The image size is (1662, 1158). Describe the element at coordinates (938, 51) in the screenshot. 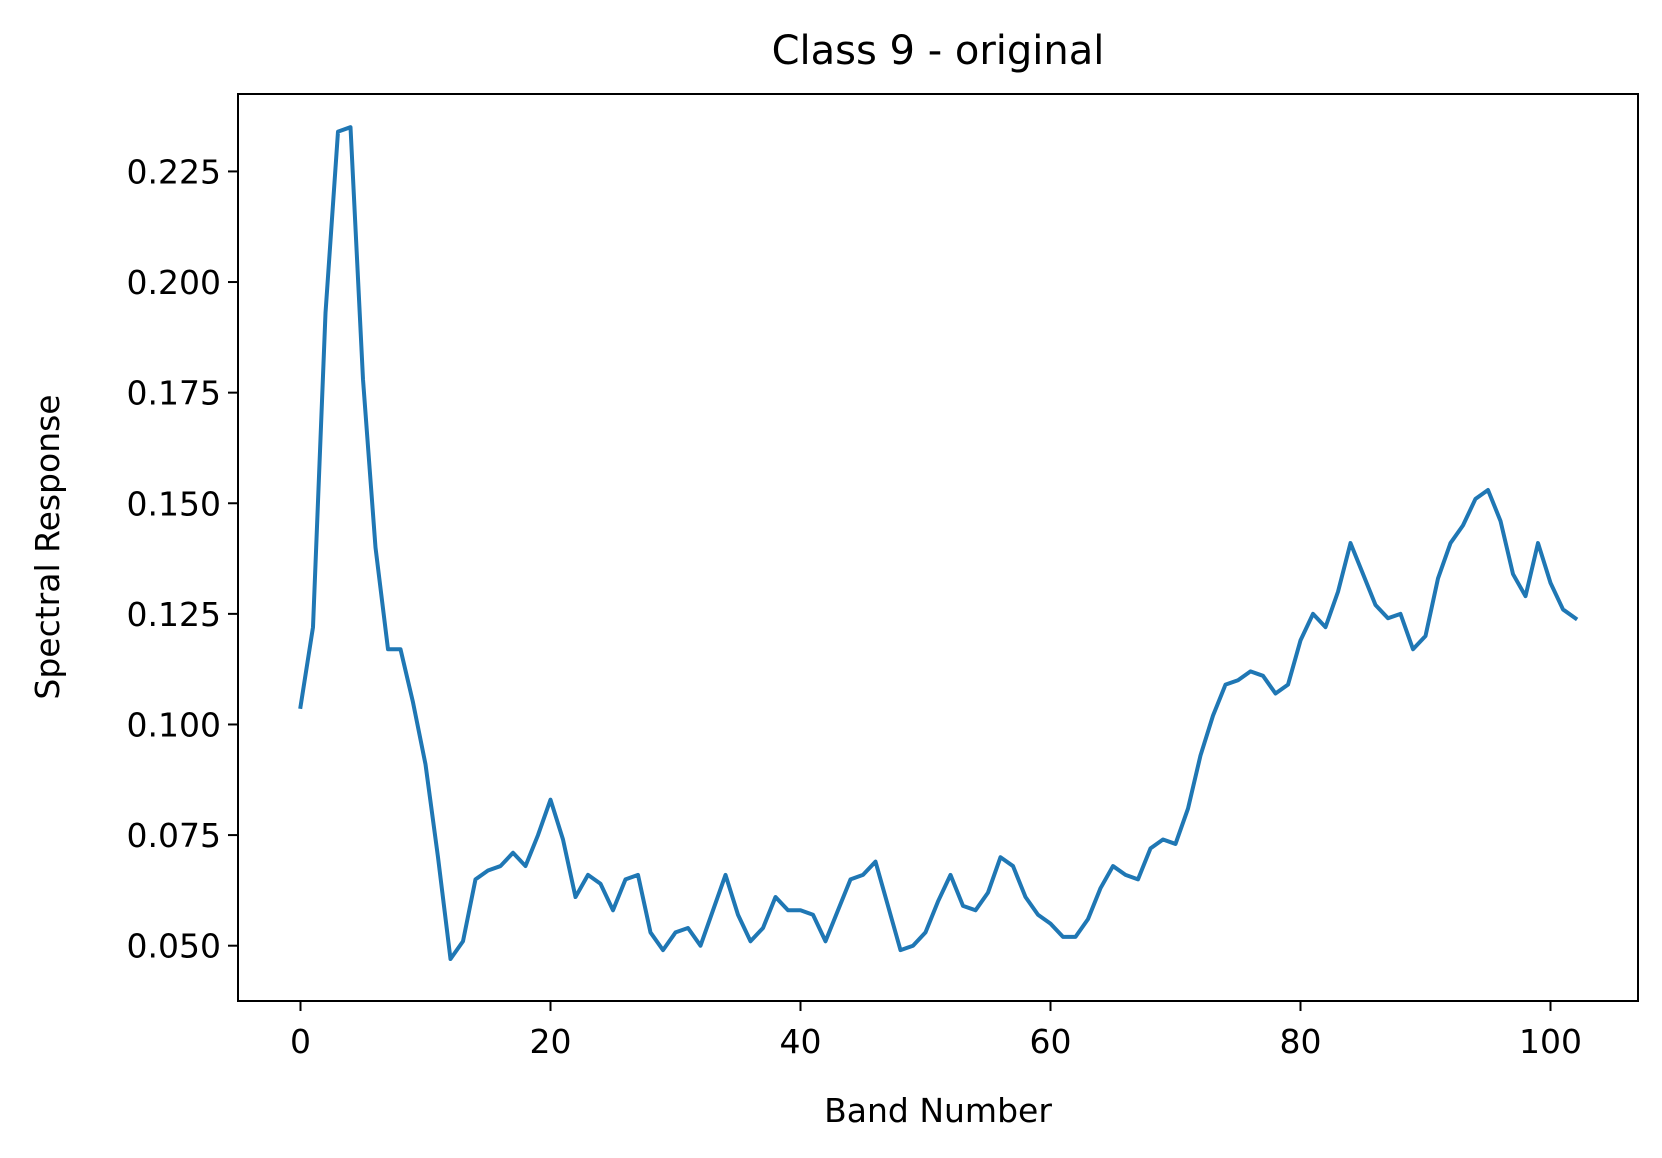

I see `chart-title: Class 9 - original` at that location.